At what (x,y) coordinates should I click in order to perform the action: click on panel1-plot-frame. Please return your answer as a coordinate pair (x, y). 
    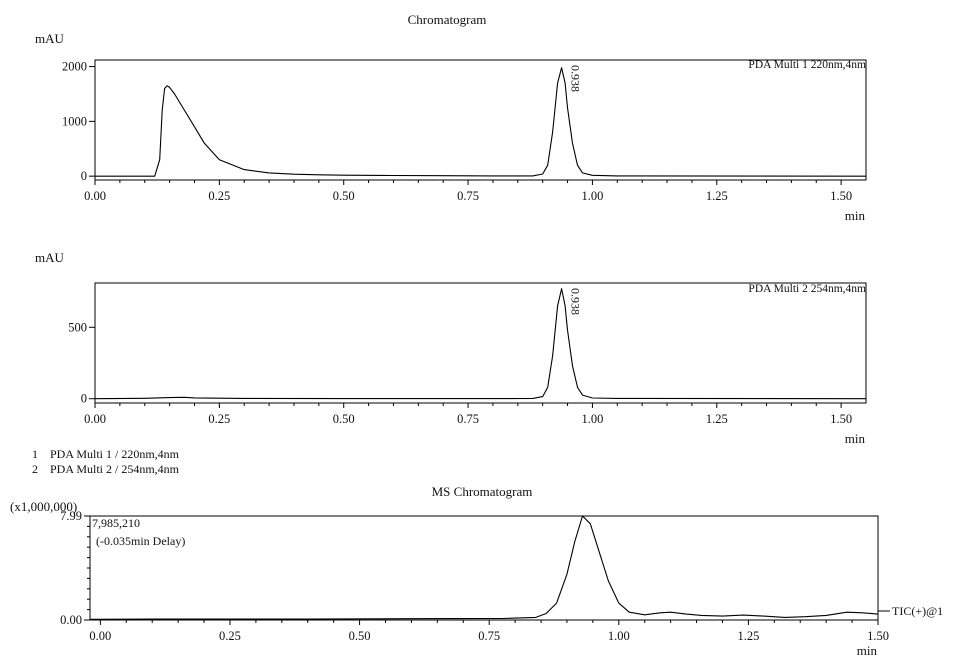
    Looking at the image, I should click on (480, 120).